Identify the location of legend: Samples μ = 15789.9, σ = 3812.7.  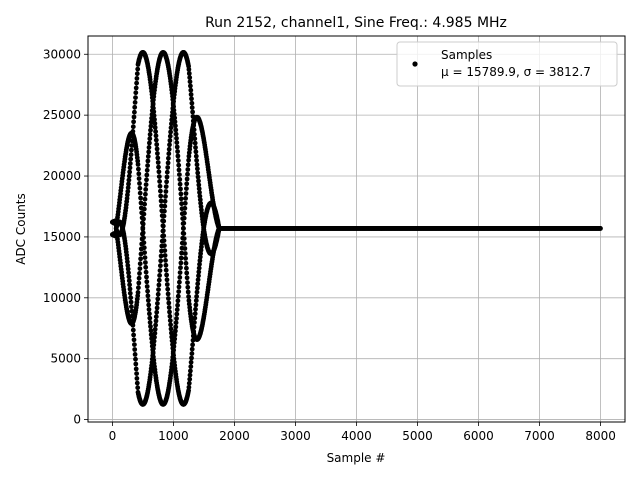
(507, 64).